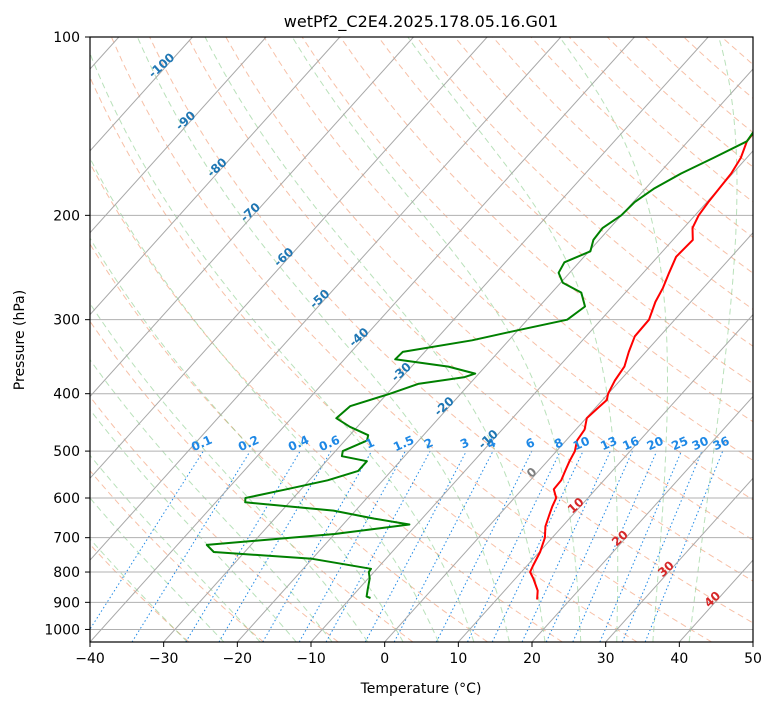 This screenshot has height=708, width=775. I want to click on y-tick-label: 600, so click(66, 499).